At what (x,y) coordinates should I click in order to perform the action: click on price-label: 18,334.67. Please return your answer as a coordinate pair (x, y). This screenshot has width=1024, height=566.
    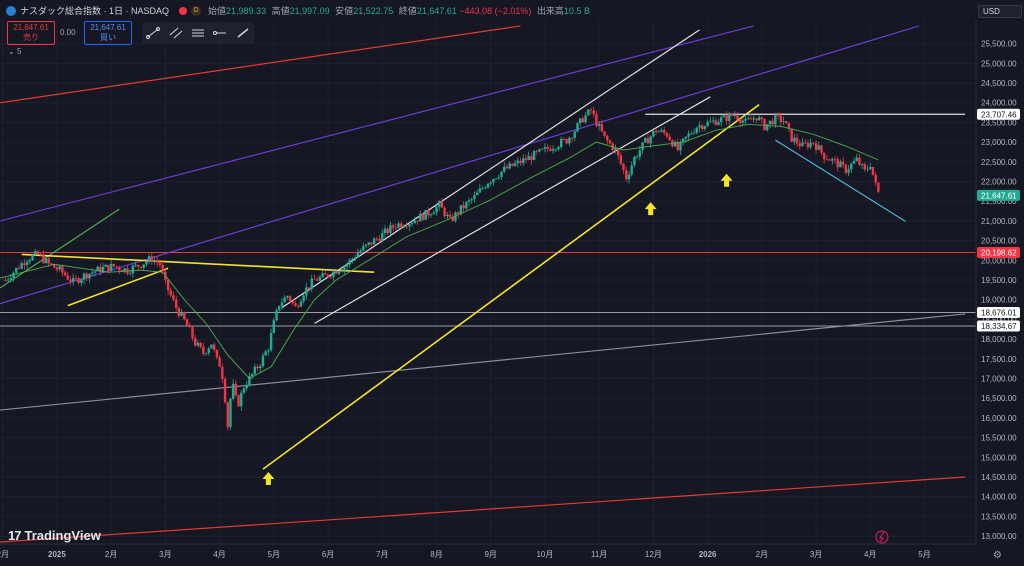
    Looking at the image, I should click on (999, 326).